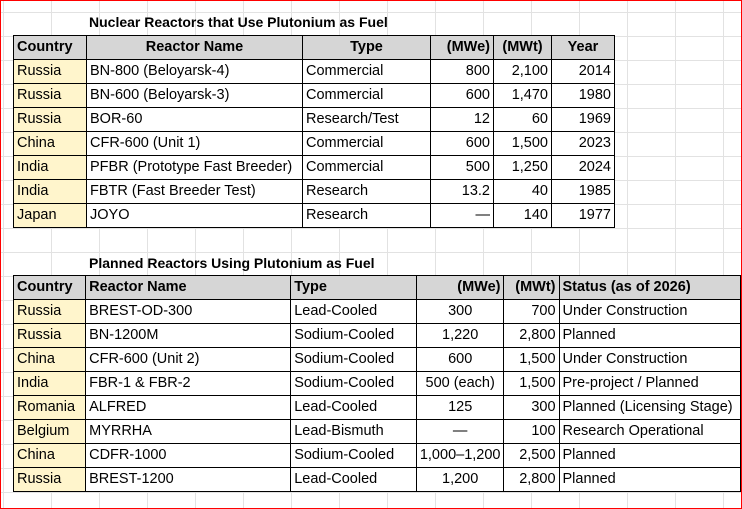 This screenshot has width=742, height=509. What do you see at coordinates (583, 95) in the screenshot?
I see `table1-cell-year: 1980` at bounding box center [583, 95].